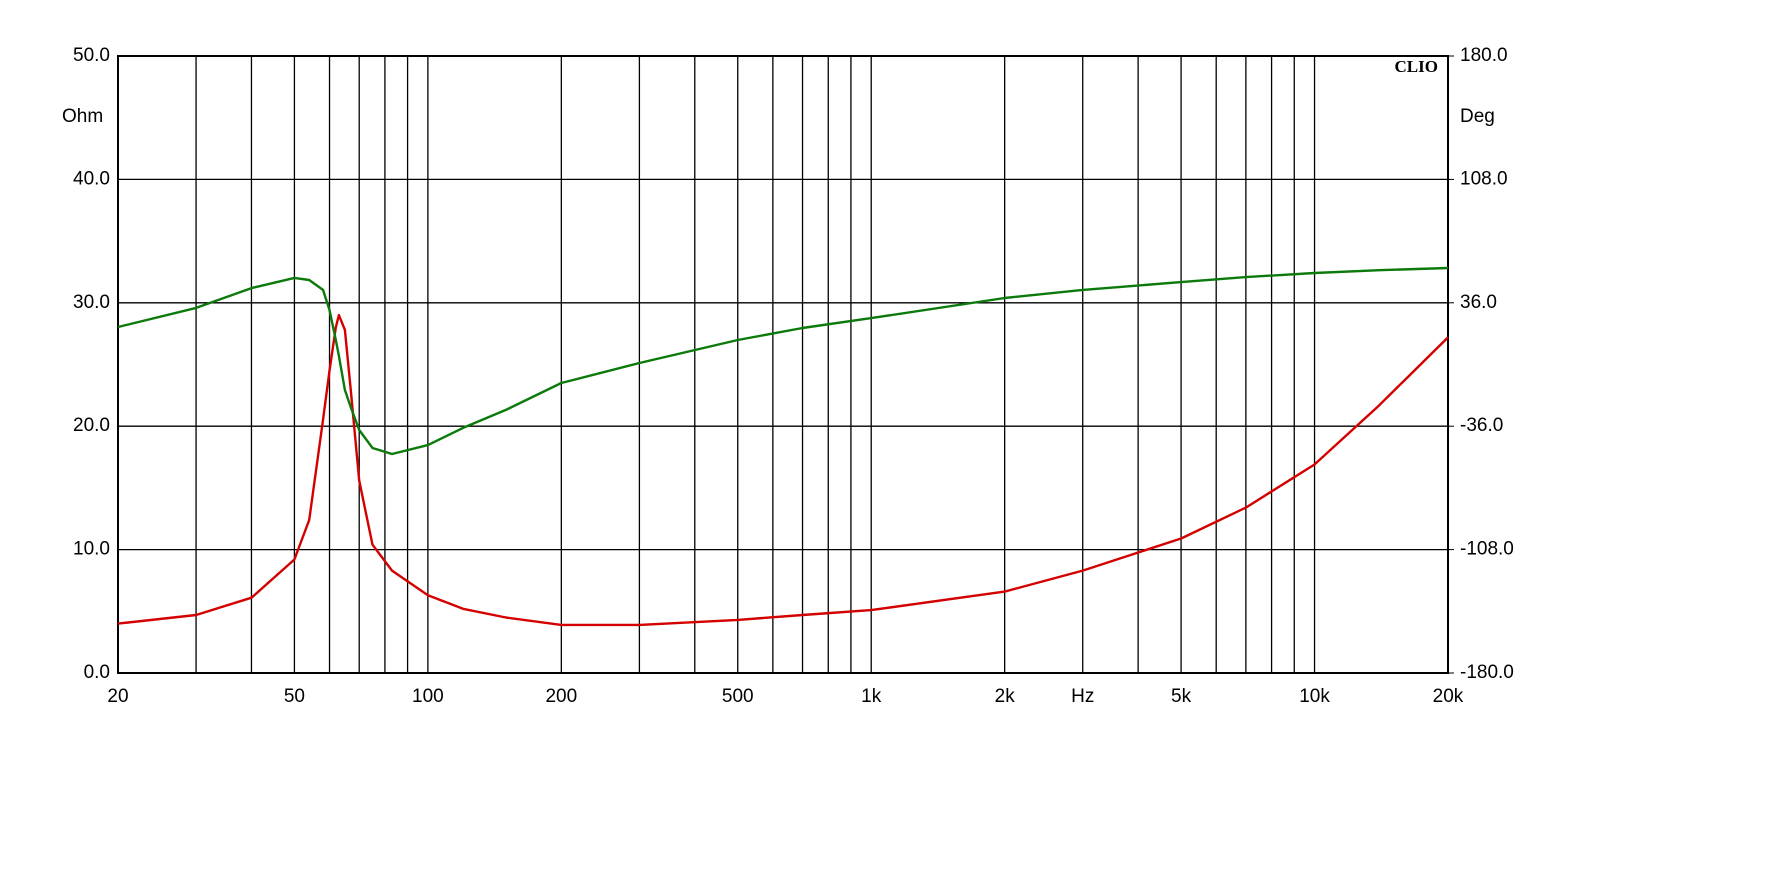 The image size is (1772, 886). I want to click on y2-axis-label: Deg, so click(1477, 116).